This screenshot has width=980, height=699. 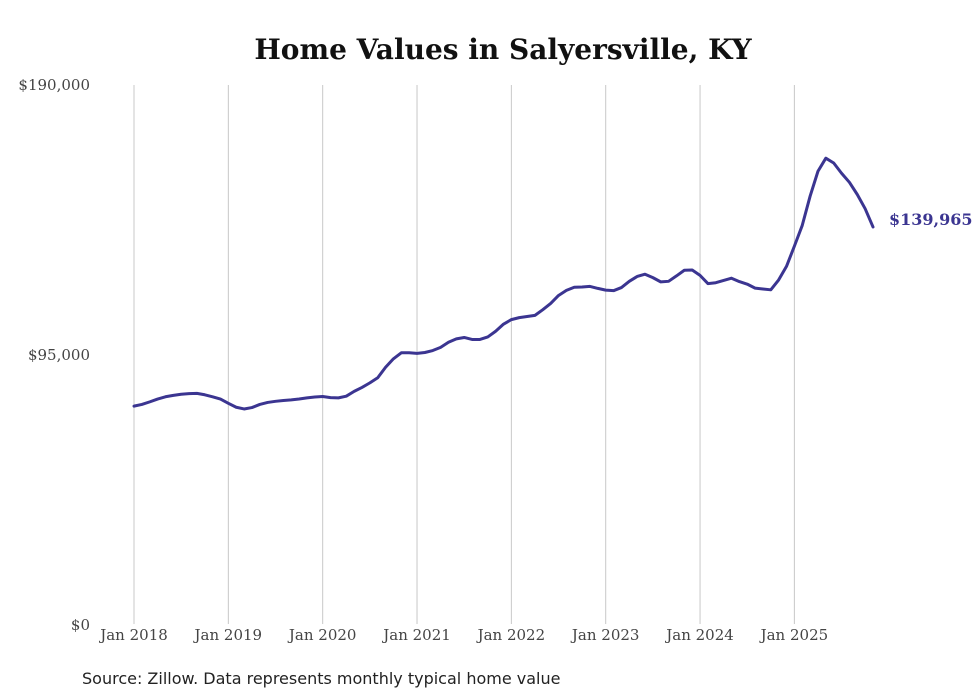 What do you see at coordinates (59, 355) in the screenshot?
I see `y-tick-label-95000: $95,000` at bounding box center [59, 355].